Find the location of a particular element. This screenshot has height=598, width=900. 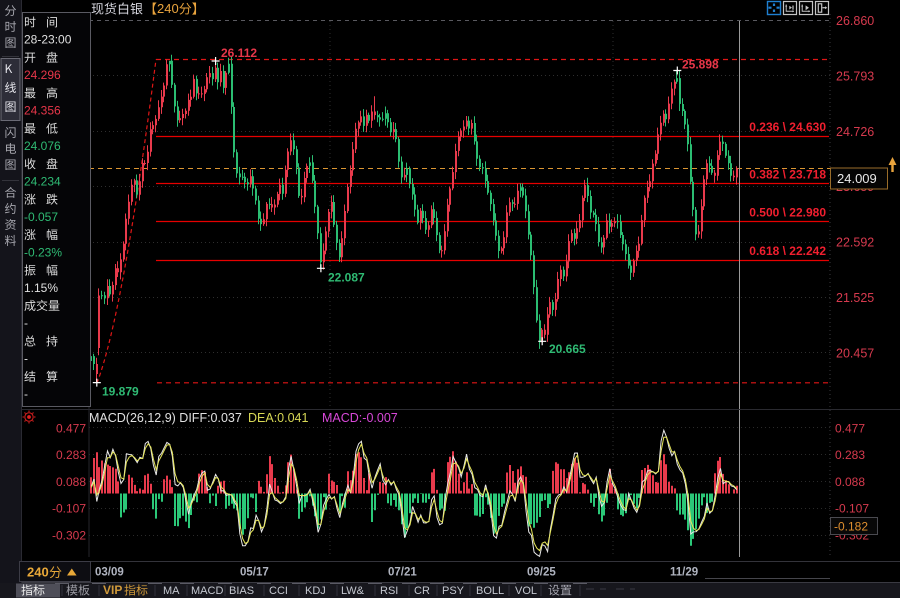

svg-text: 28-23:00 is located at coordinates (48, 40).